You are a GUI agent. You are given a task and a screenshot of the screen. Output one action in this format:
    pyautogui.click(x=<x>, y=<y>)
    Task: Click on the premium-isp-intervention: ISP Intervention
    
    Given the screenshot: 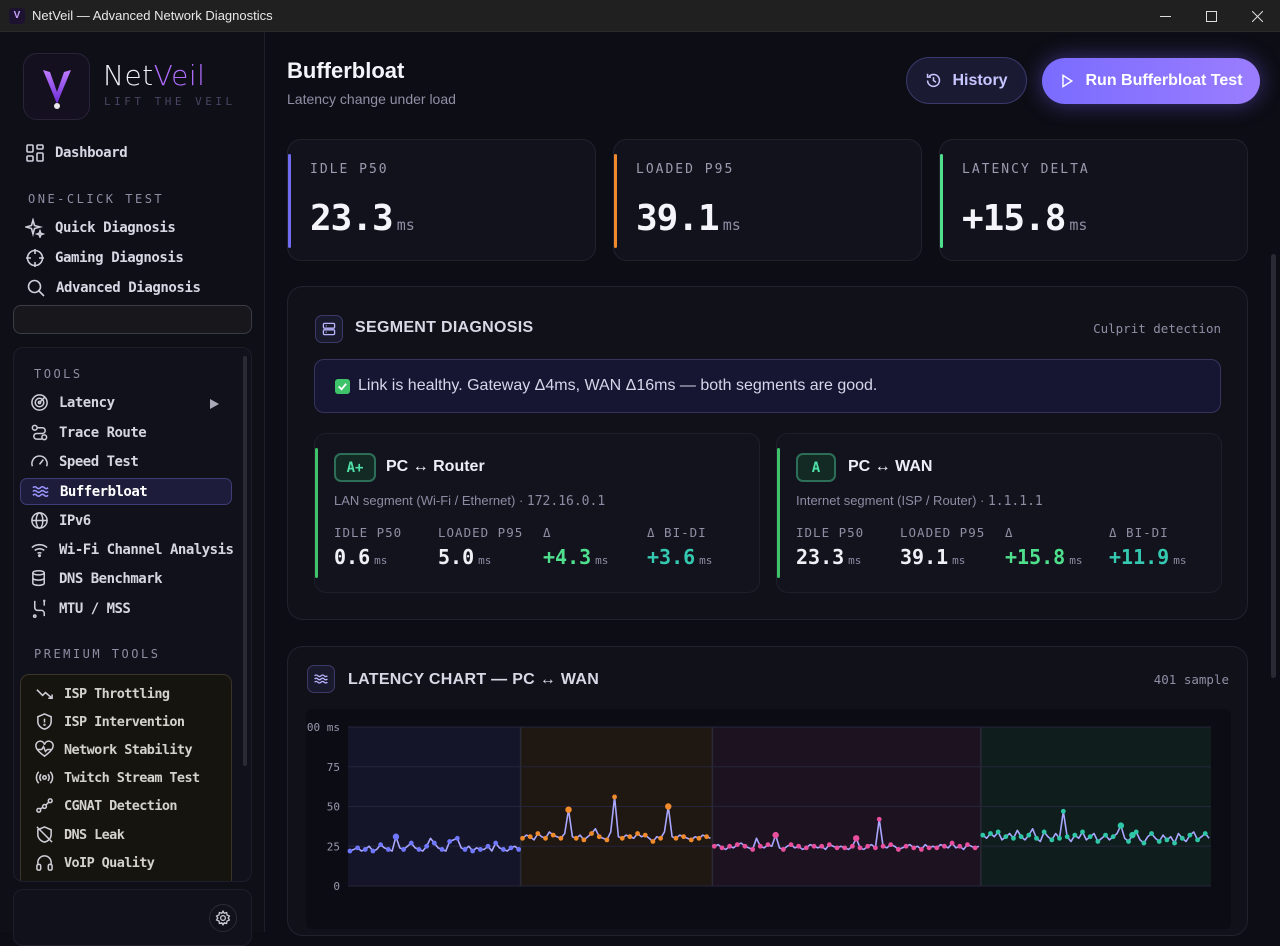 What is the action you would take?
    pyautogui.click(x=110, y=721)
    